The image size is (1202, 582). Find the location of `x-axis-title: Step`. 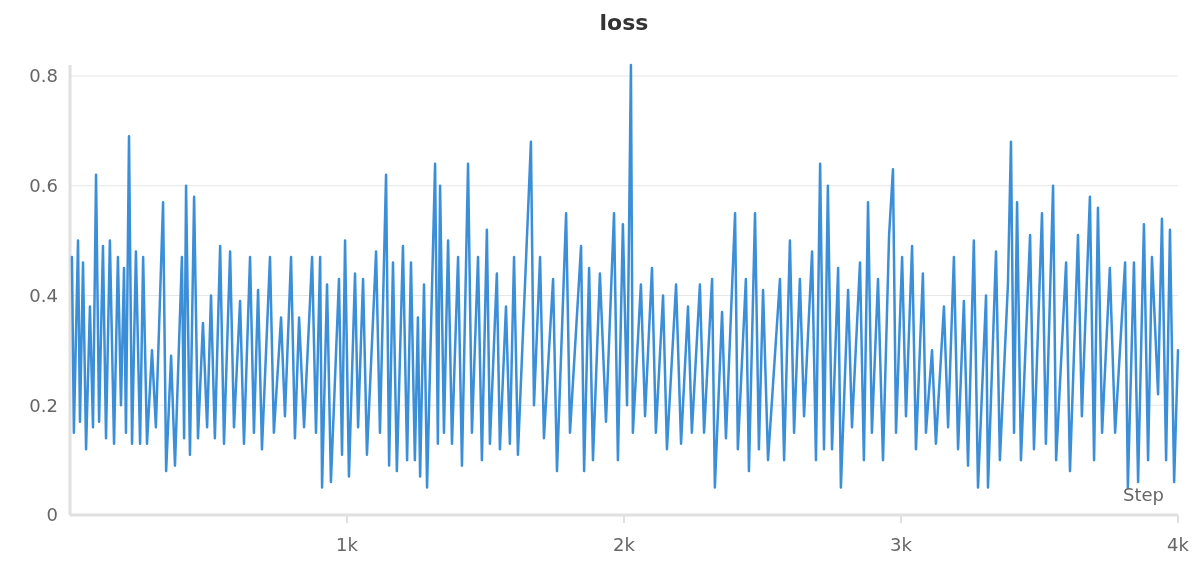

x-axis-title: Step is located at coordinates (1143, 494).